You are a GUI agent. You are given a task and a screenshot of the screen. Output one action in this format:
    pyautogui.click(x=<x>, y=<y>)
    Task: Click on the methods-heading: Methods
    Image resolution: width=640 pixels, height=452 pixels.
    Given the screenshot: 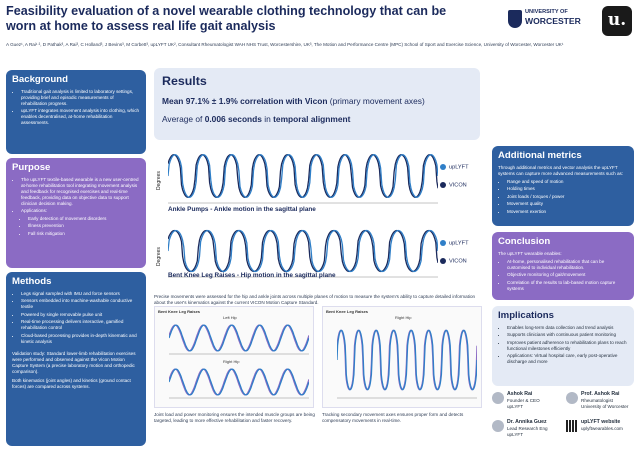 What is the action you would take?
    pyautogui.click(x=32, y=281)
    